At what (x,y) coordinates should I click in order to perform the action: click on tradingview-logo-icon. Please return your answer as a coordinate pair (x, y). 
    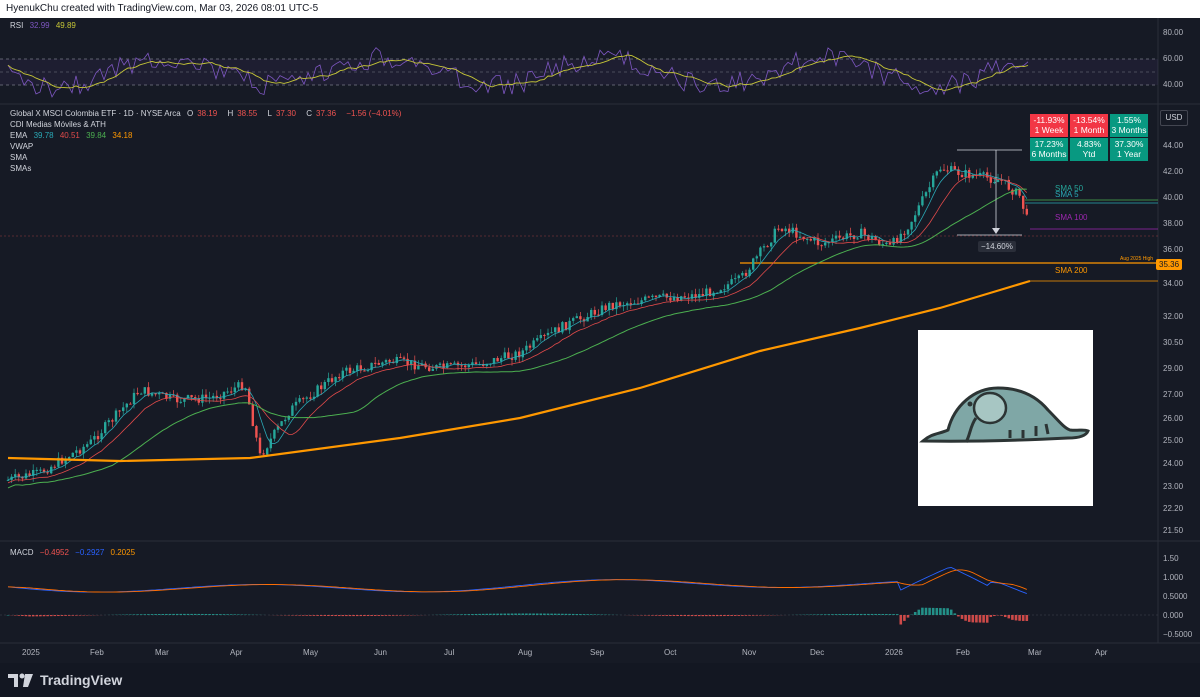
    Looking at the image, I should click on (20, 680).